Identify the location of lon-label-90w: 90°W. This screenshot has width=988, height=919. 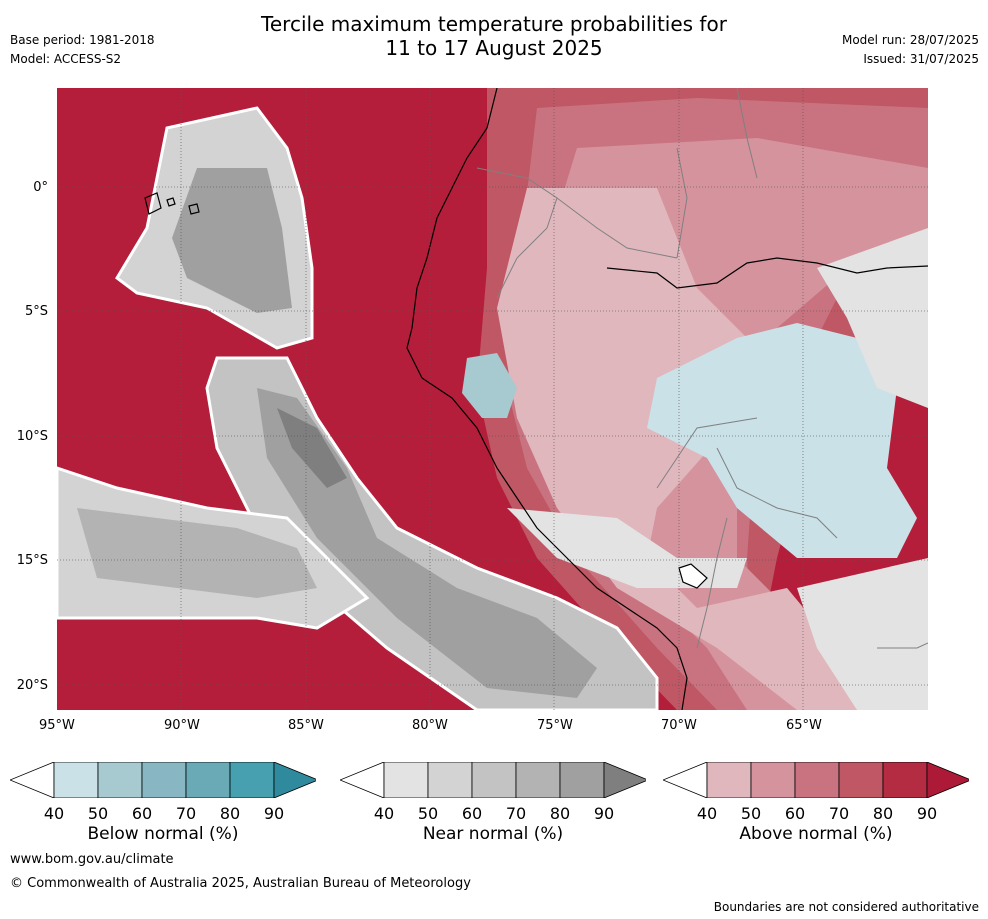
(182, 725).